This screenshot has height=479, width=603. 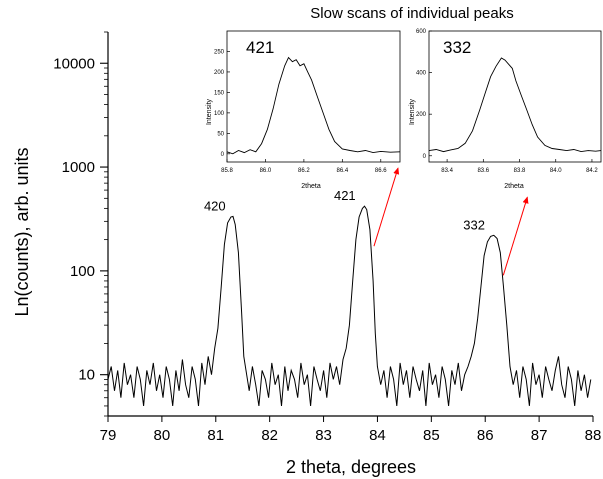 I want to click on chart-title: Slow scans of individual peaks, so click(x=411, y=13).